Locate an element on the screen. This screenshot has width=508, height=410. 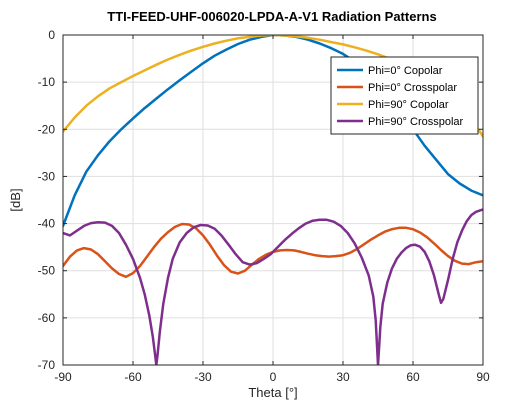
x-axis-title: Theta [°] is located at coordinates (272, 392).